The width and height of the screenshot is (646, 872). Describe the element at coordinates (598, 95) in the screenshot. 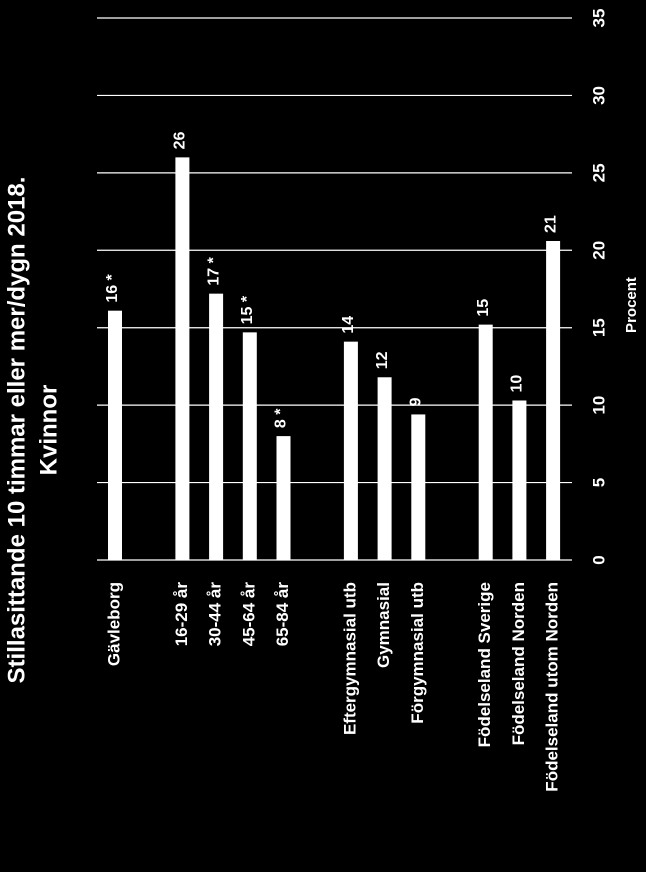

I see `y-tick-label: 30` at that location.